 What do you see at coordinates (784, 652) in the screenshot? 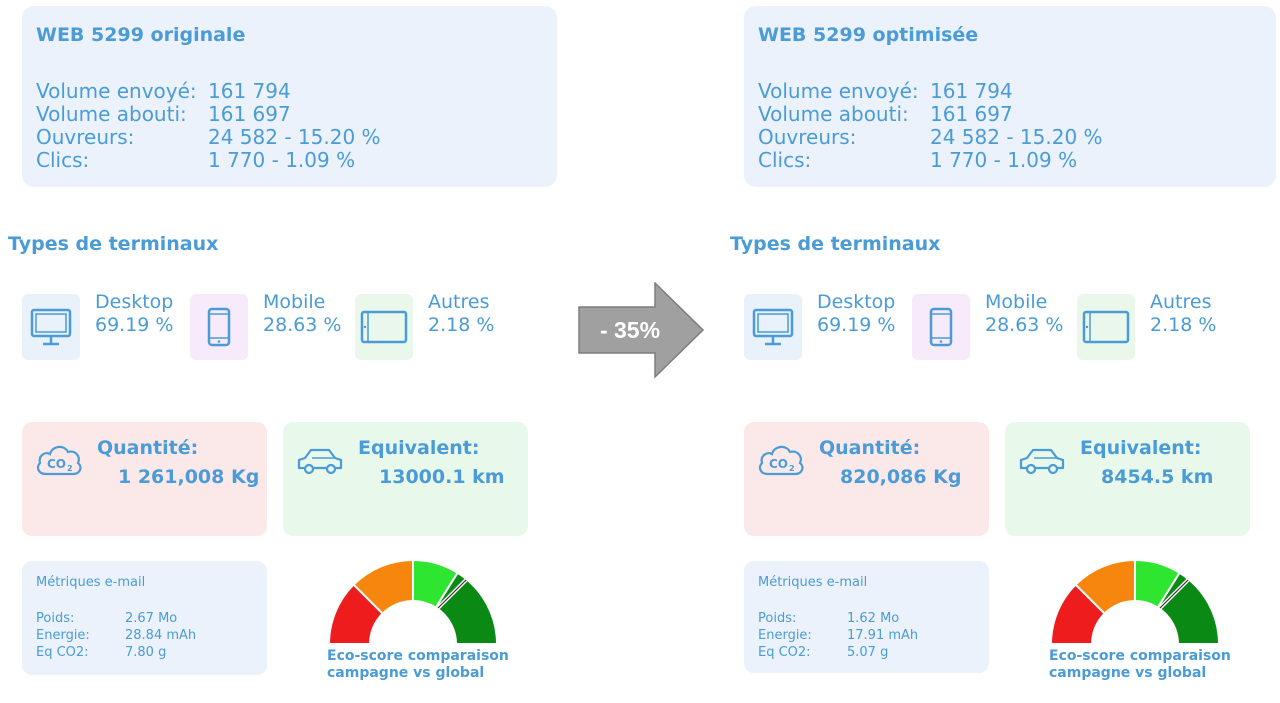
I see `metric-label: Eq CO2:` at bounding box center [784, 652].